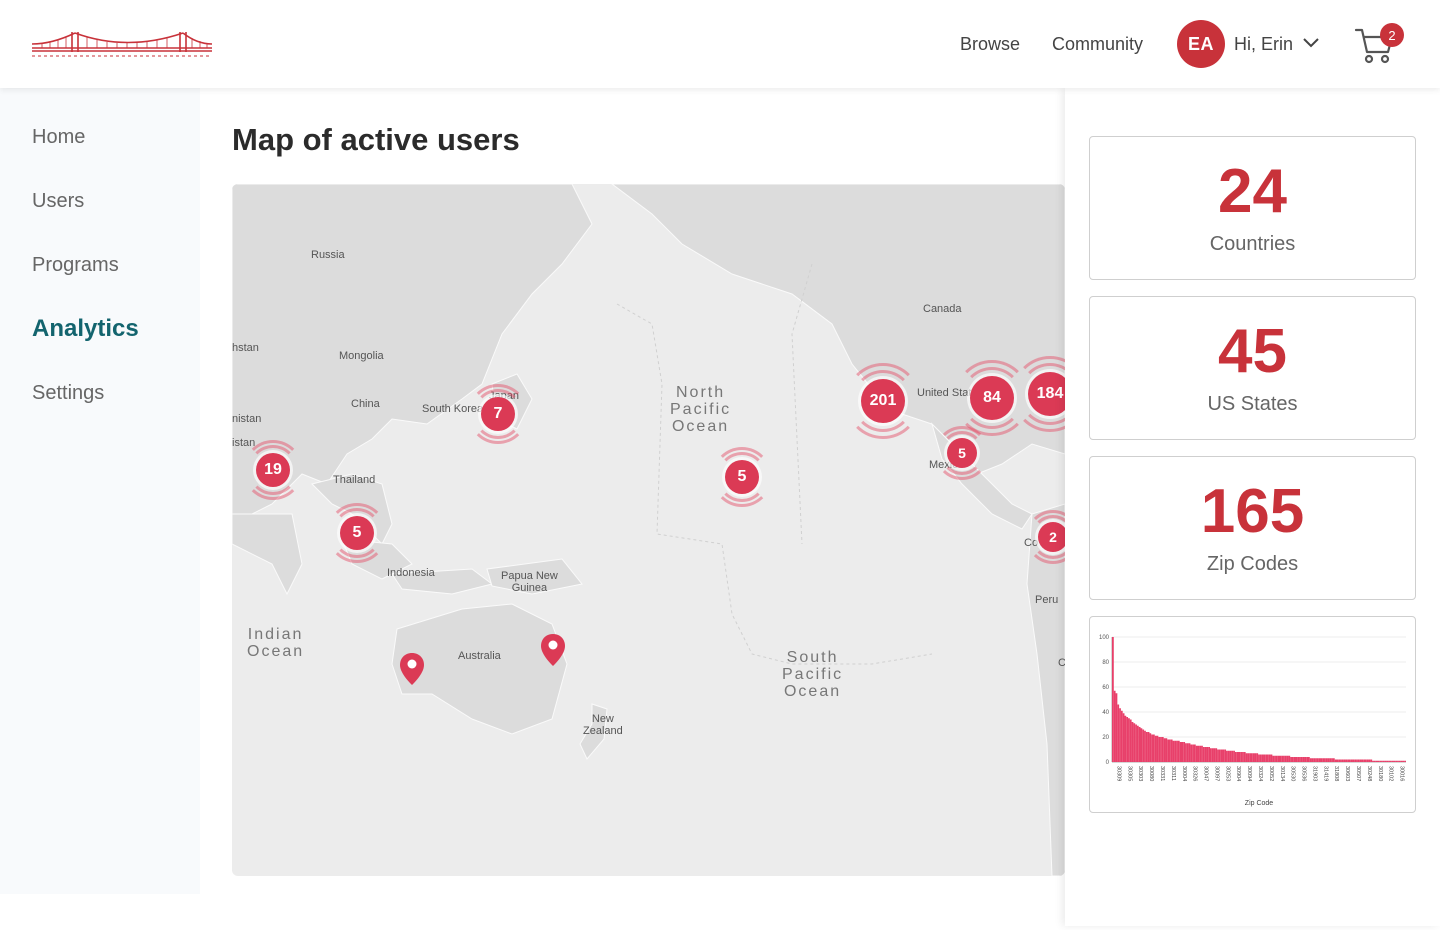 The image size is (1440, 930). Describe the element at coordinates (59, 137) in the screenshot. I see `sidebar-item-home: Home` at that location.